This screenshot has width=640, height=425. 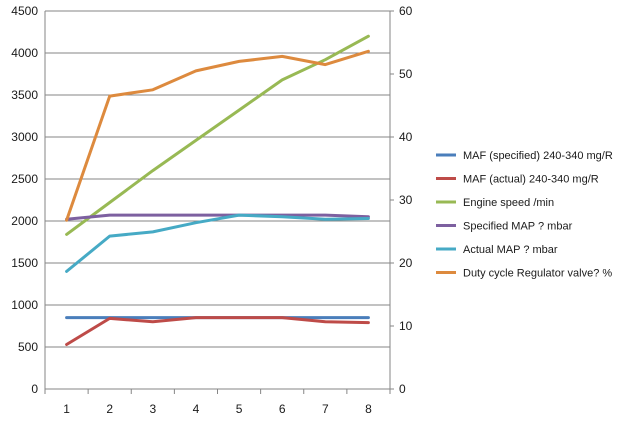 What do you see at coordinates (34, 389) in the screenshot?
I see `y-left-tick-label: 0` at bounding box center [34, 389].